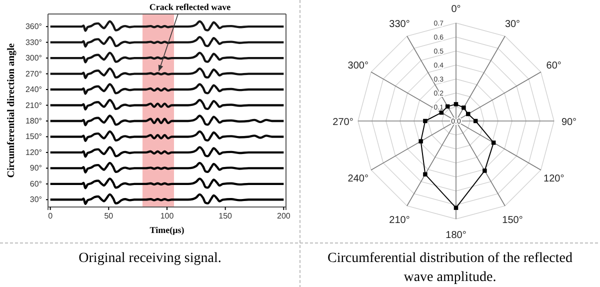 This screenshot has height=287, width=600. What do you see at coordinates (33, 73) in the screenshot?
I see `y-tick-label: 270°` at bounding box center [33, 73].